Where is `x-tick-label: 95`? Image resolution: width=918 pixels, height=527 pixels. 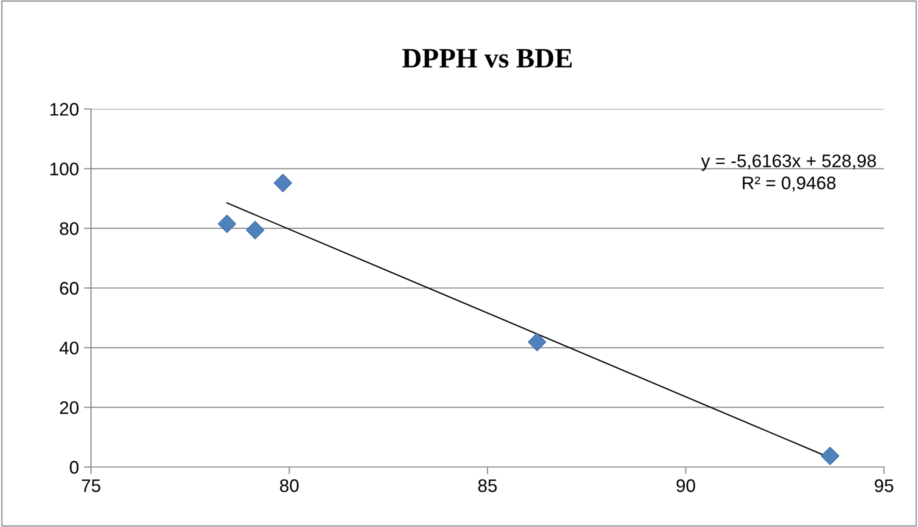 x-tick-label: 95 is located at coordinates (884, 485).